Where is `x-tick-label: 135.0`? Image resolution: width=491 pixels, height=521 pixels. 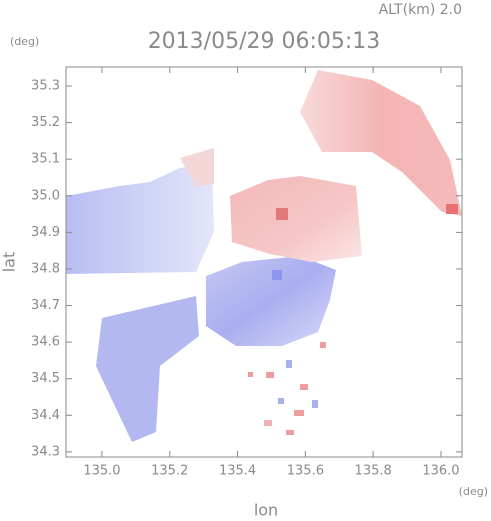 x-tick-label: 135.0 is located at coordinates (101, 471).